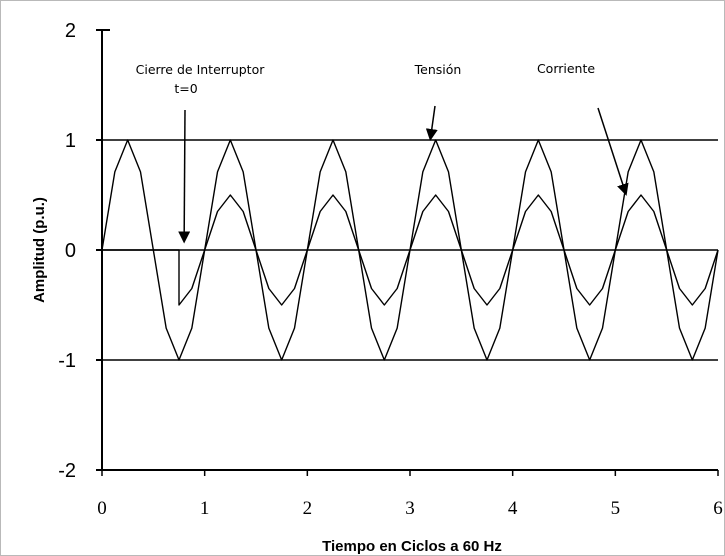 This screenshot has height=556, width=725. What do you see at coordinates (410, 508) in the screenshot?
I see `x-tick-label: 3` at bounding box center [410, 508].